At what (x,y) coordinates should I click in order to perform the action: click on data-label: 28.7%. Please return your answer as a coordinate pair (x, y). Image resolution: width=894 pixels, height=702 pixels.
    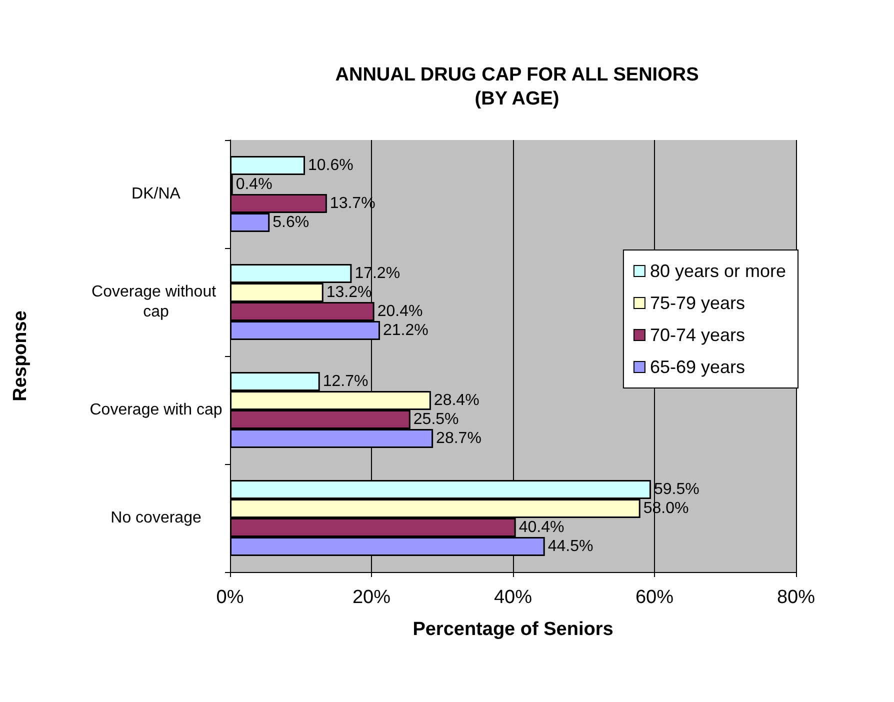
    Looking at the image, I should click on (459, 438).